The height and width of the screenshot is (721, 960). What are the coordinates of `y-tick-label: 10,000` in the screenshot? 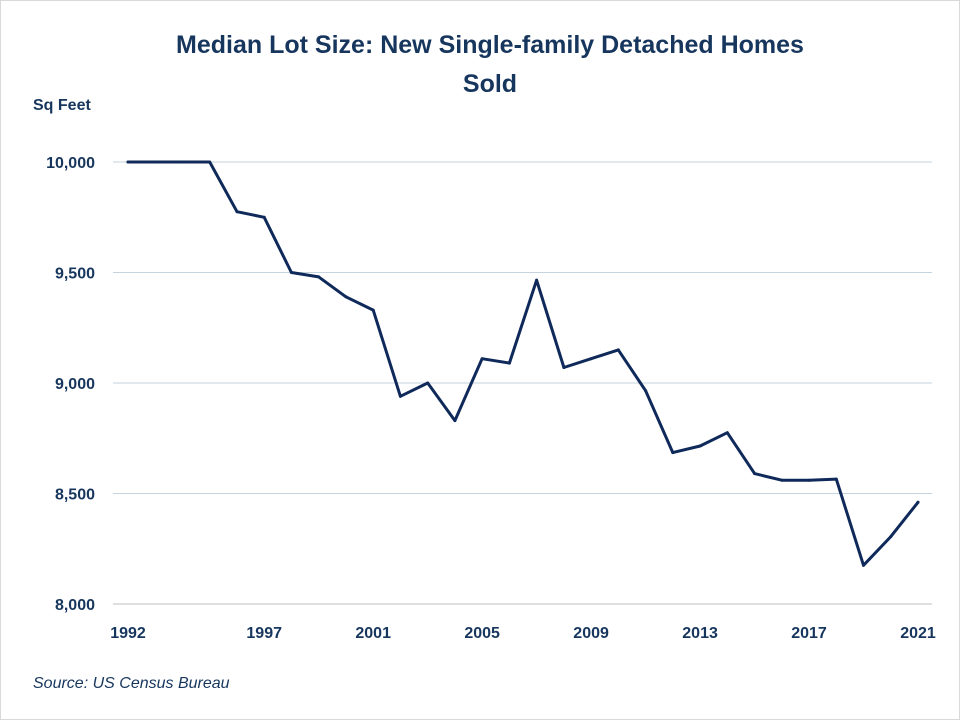 It's located at (70, 163).